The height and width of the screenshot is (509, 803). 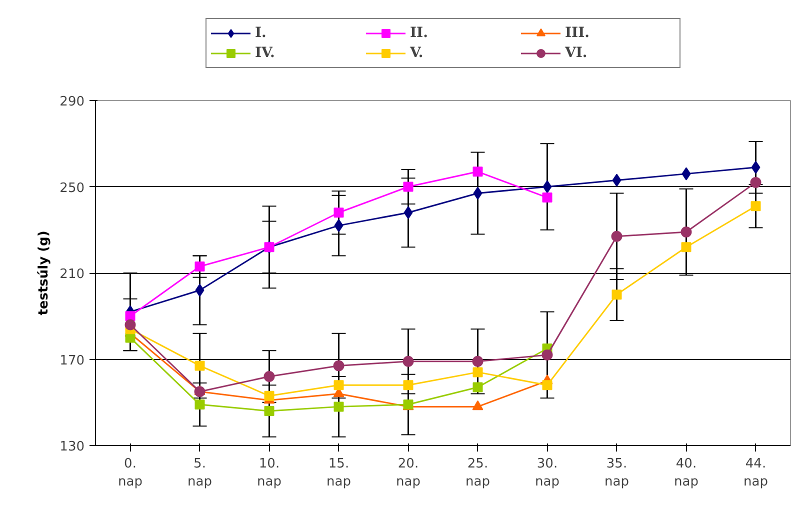 I want to click on y-tick-label: 250, so click(x=72, y=188).